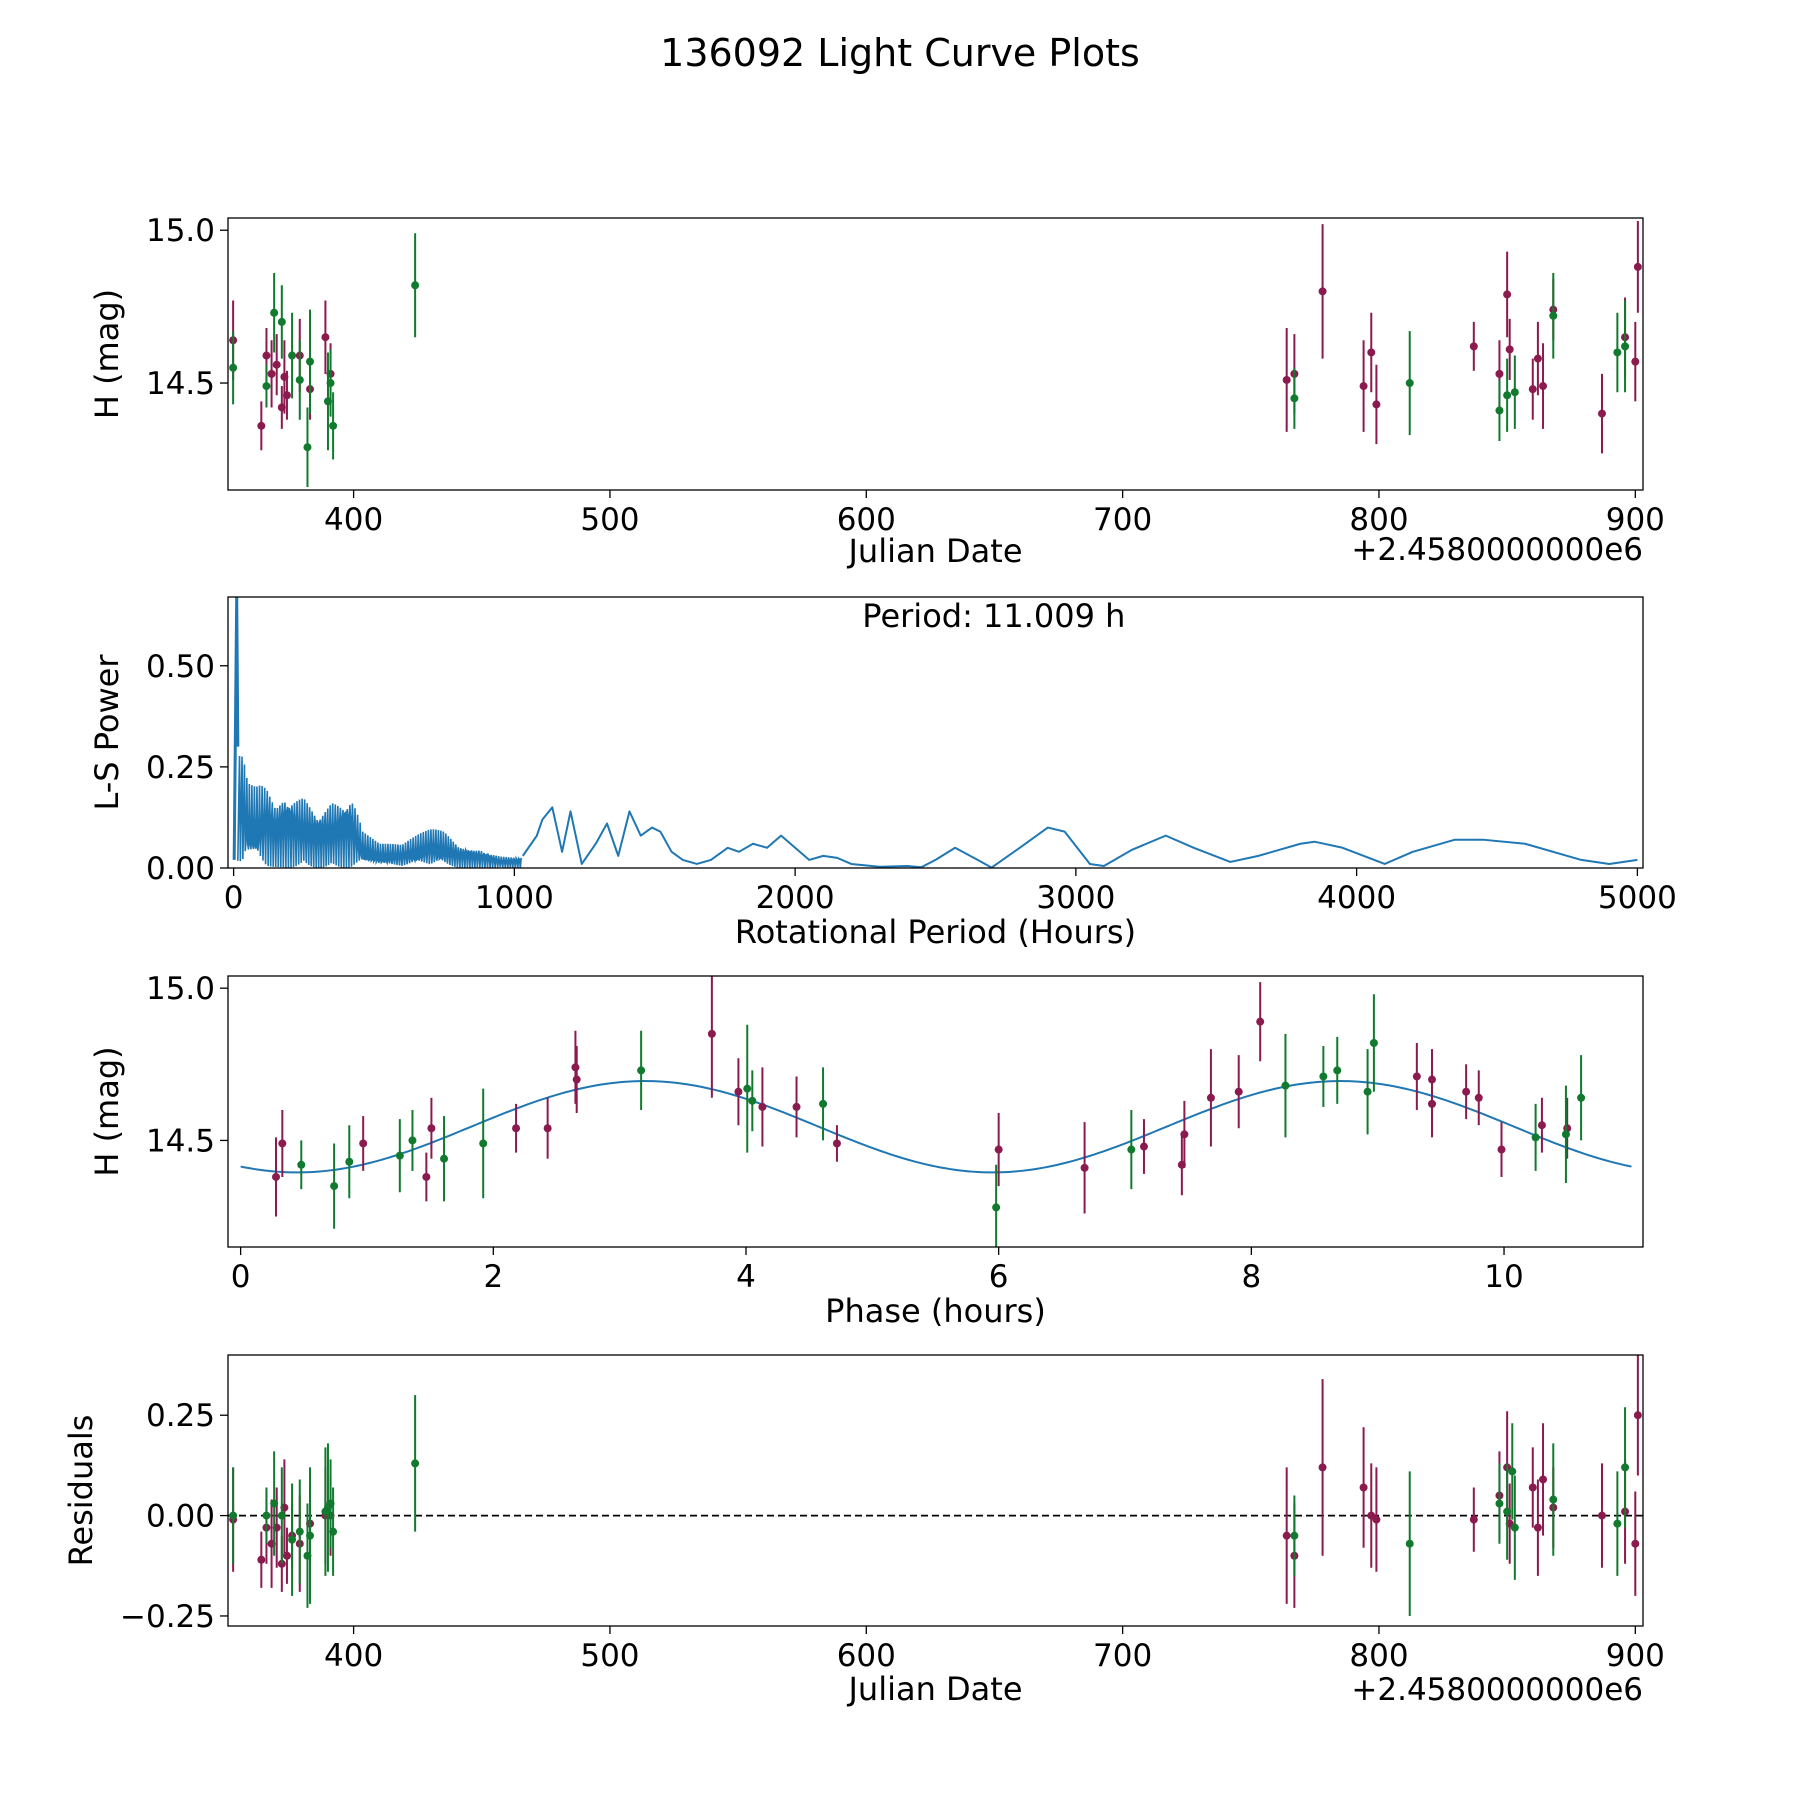 The height and width of the screenshot is (1800, 1800). I want to click on phase-ytick-label: 14.5, so click(180, 1141).